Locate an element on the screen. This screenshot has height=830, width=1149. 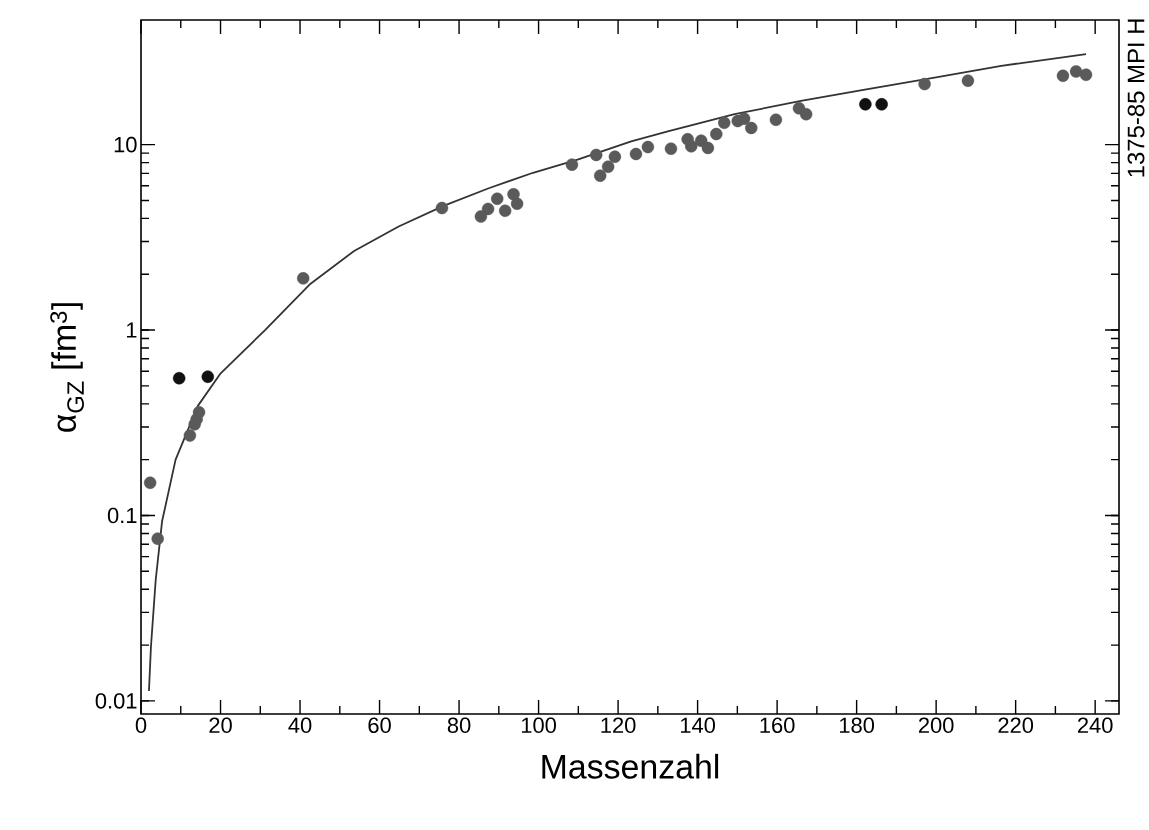
y-tick-label: 1 is located at coordinates (131, 330).